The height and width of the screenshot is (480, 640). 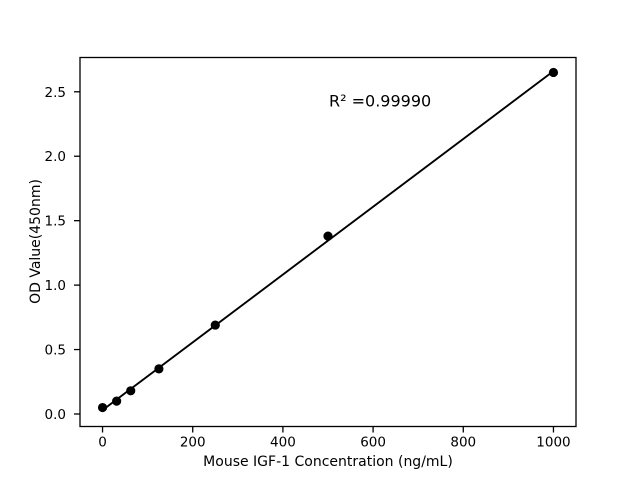 What do you see at coordinates (55, 157) in the screenshot?
I see `y-tick-label: 2.0` at bounding box center [55, 157].